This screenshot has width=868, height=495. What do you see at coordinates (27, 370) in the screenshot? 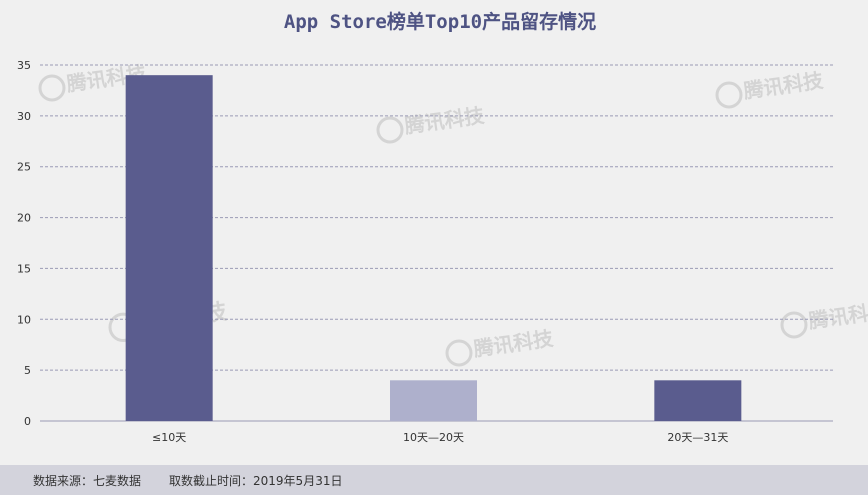
I see `y-tick-label: 5` at bounding box center [27, 370].